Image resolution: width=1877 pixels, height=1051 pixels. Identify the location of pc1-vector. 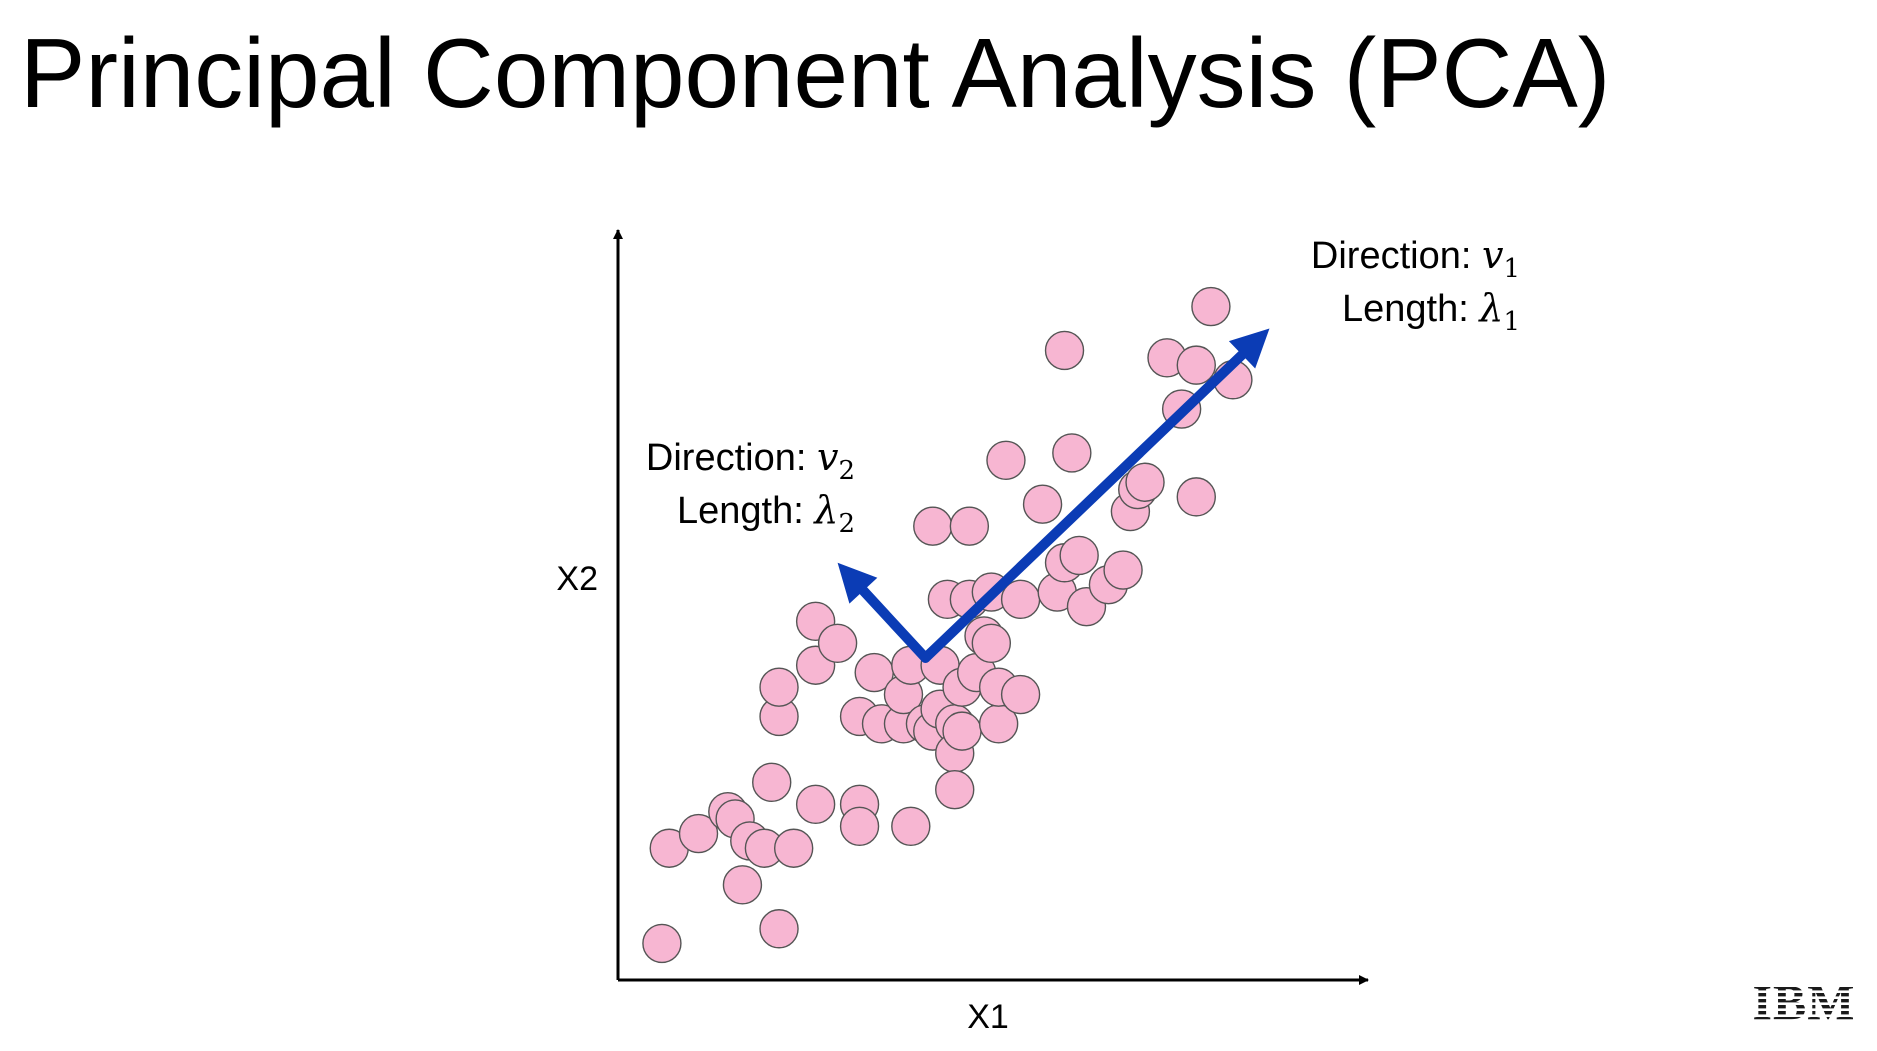
(1095, 495).